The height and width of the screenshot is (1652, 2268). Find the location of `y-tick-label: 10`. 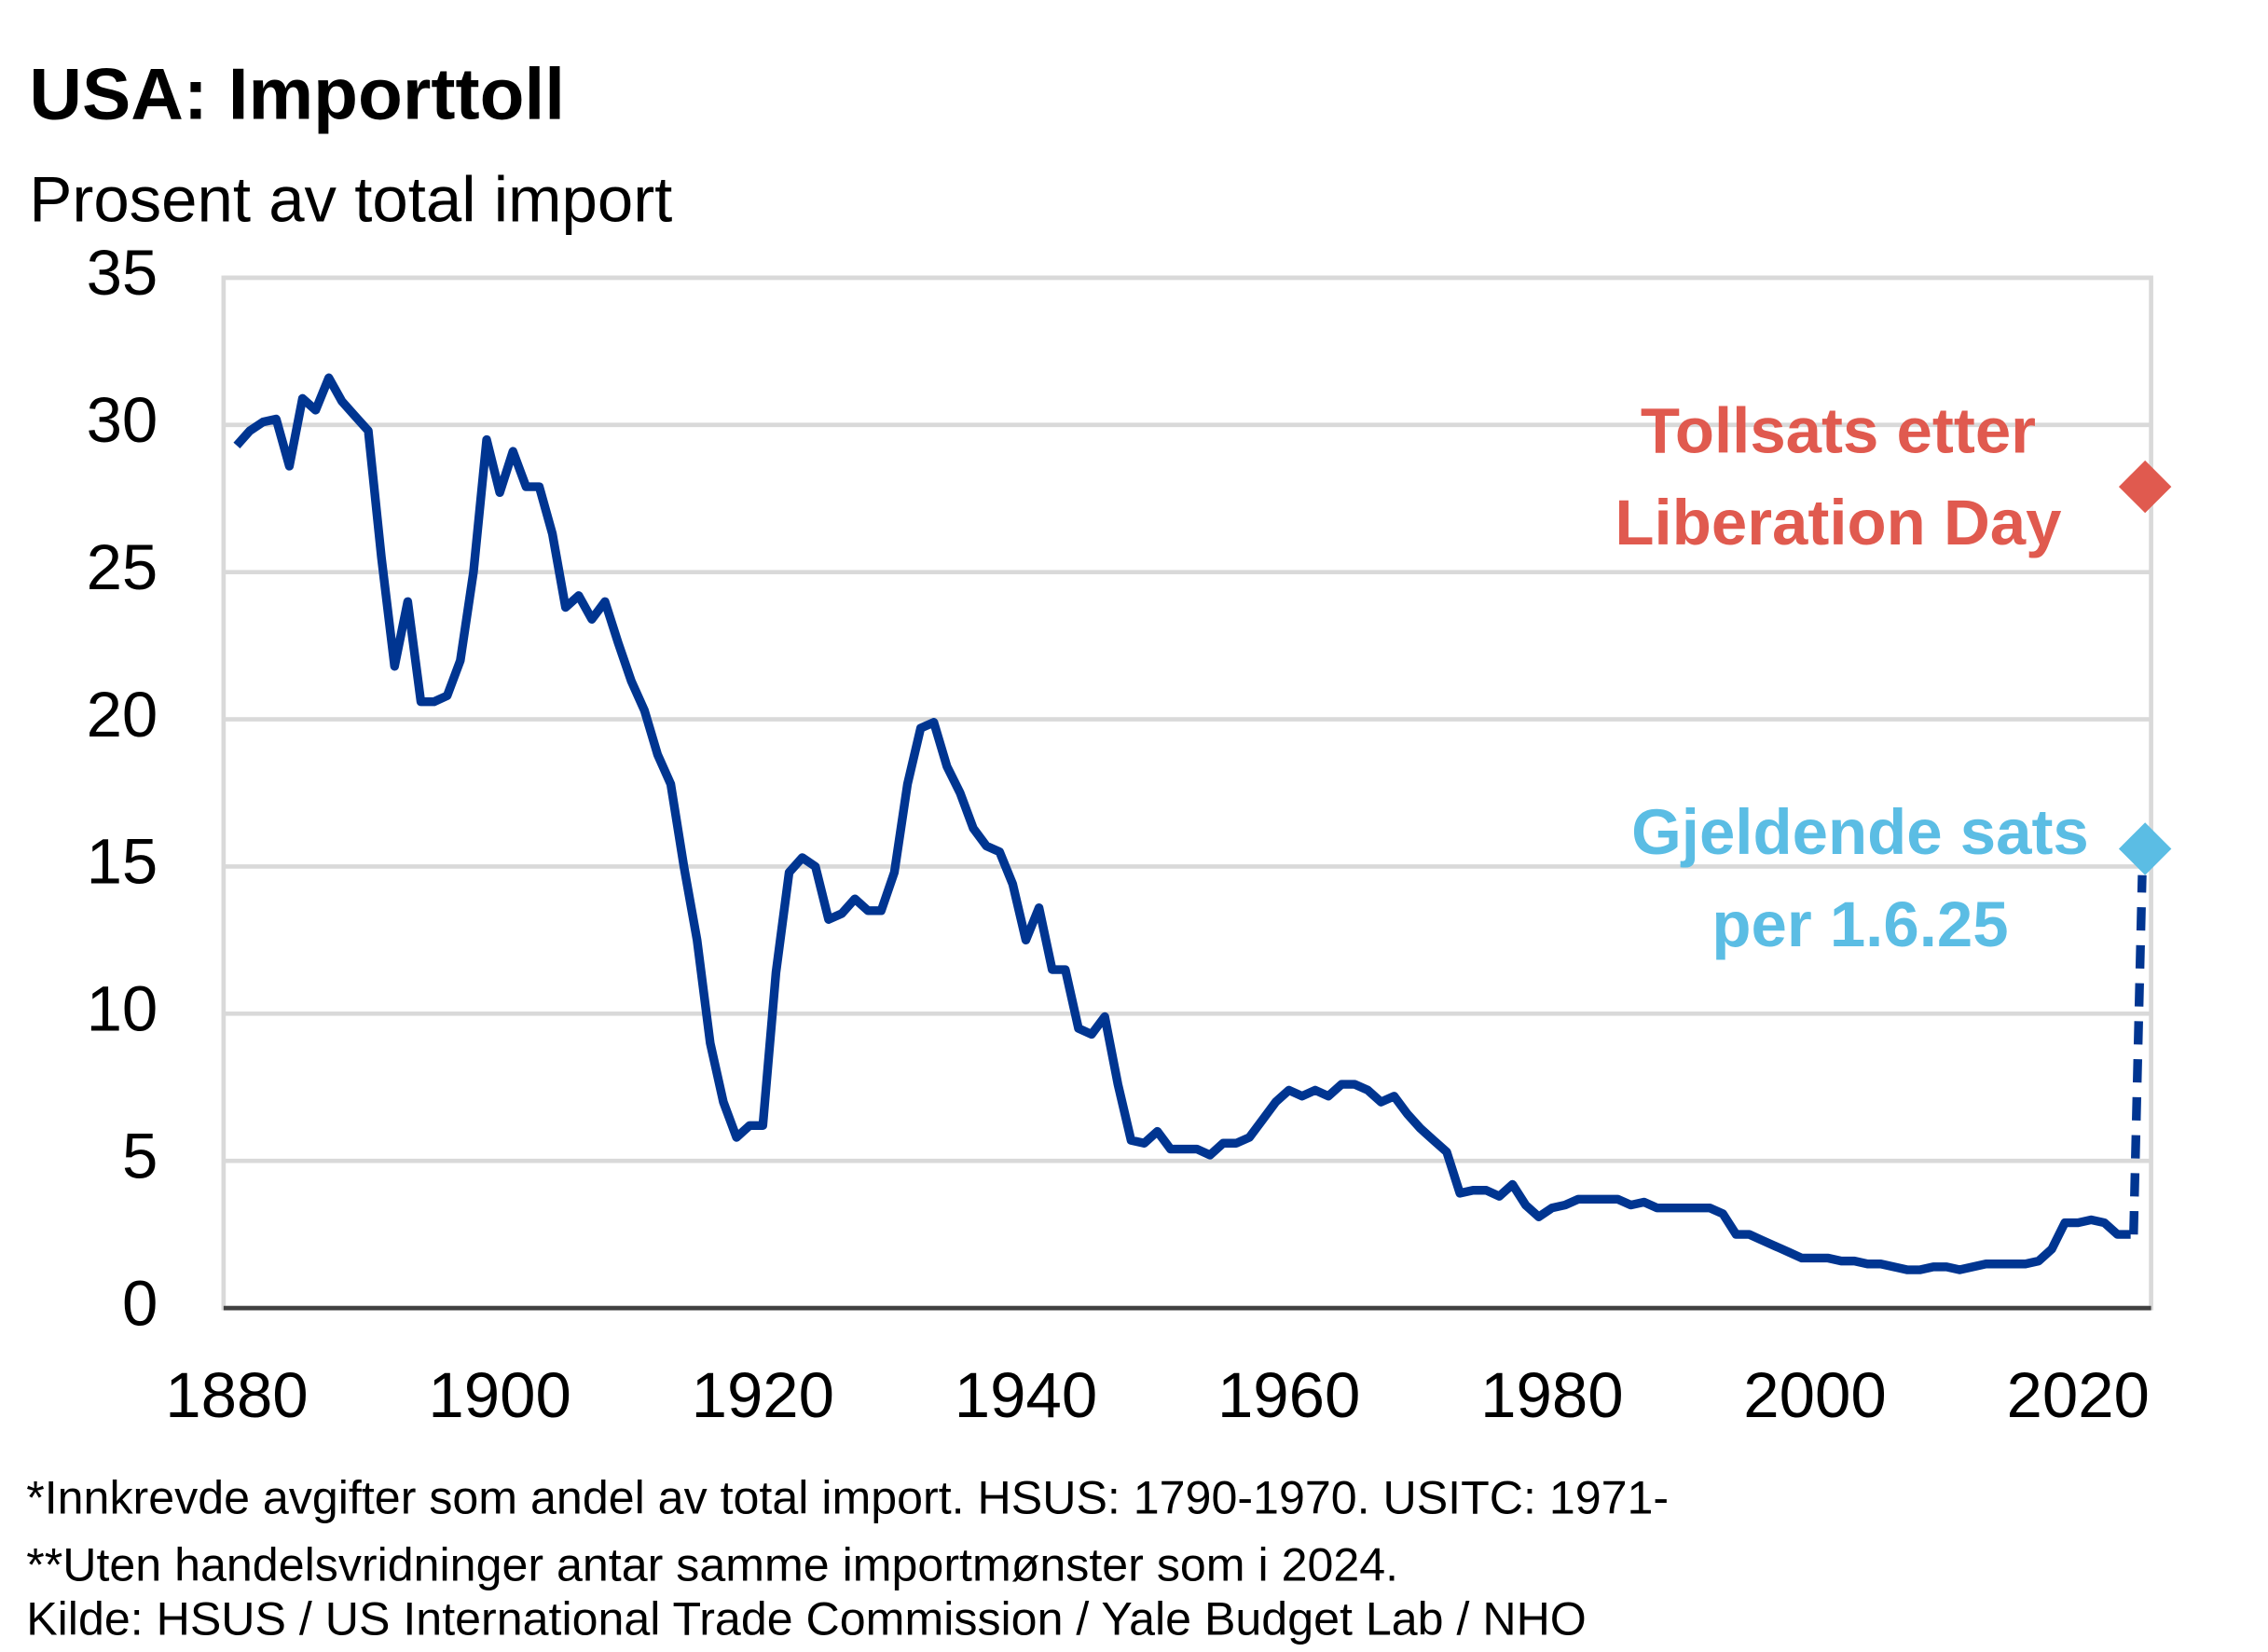

y-tick-label: 10 is located at coordinates (122, 1009).